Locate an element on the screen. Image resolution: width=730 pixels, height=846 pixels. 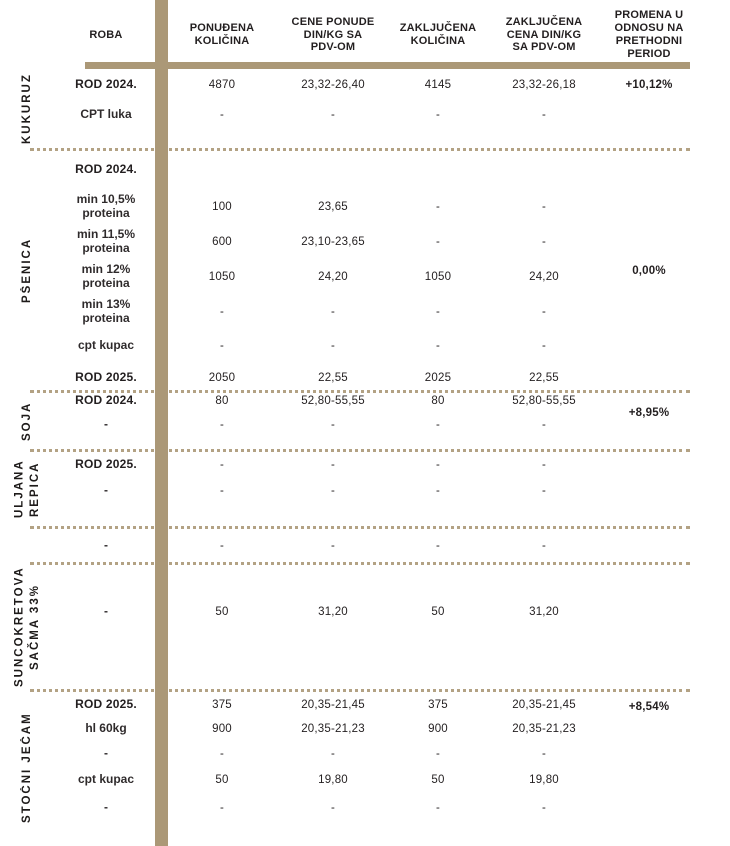
cell-zakljucena-kolicina: 1050 is located at coordinates (438, 277).